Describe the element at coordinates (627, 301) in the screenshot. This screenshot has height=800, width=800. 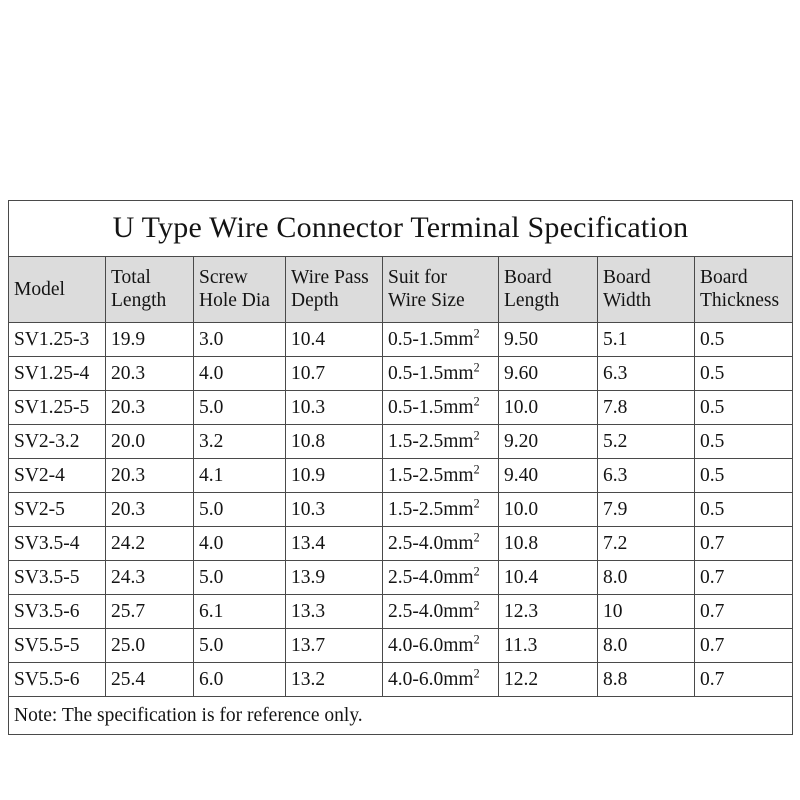
I see `column-header-line-2: Width` at that location.